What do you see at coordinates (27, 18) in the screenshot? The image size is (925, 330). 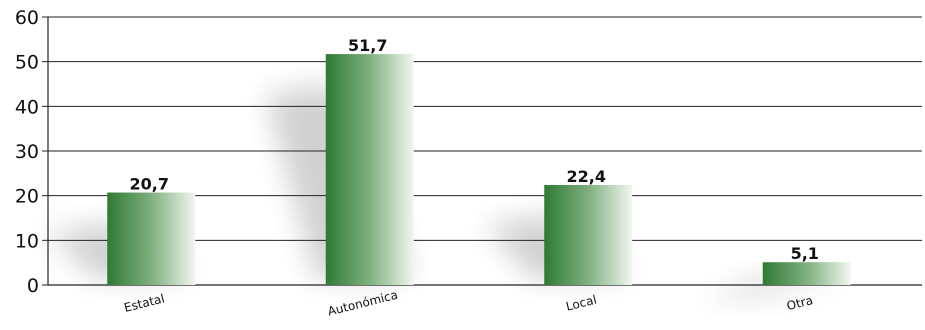 I see `y-tick-label: 60` at bounding box center [27, 18].